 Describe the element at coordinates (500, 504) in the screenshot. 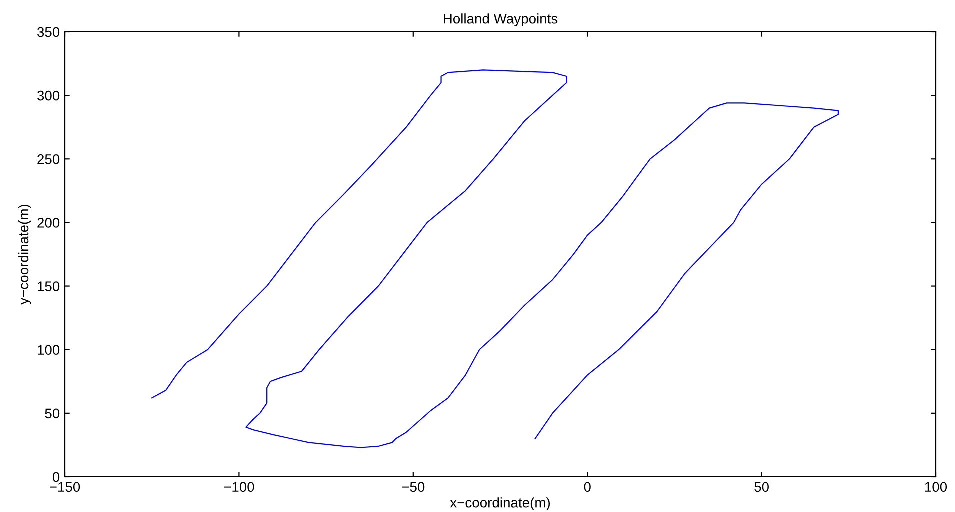

I see `x-axis-title: x−coordinate(m)` at that location.